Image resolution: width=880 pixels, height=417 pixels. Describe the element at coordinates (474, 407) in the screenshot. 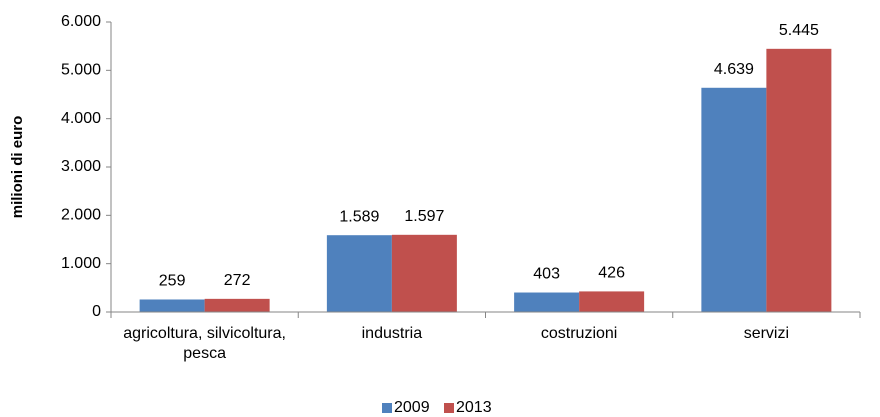

I see `legend-label: 2013` at that location.